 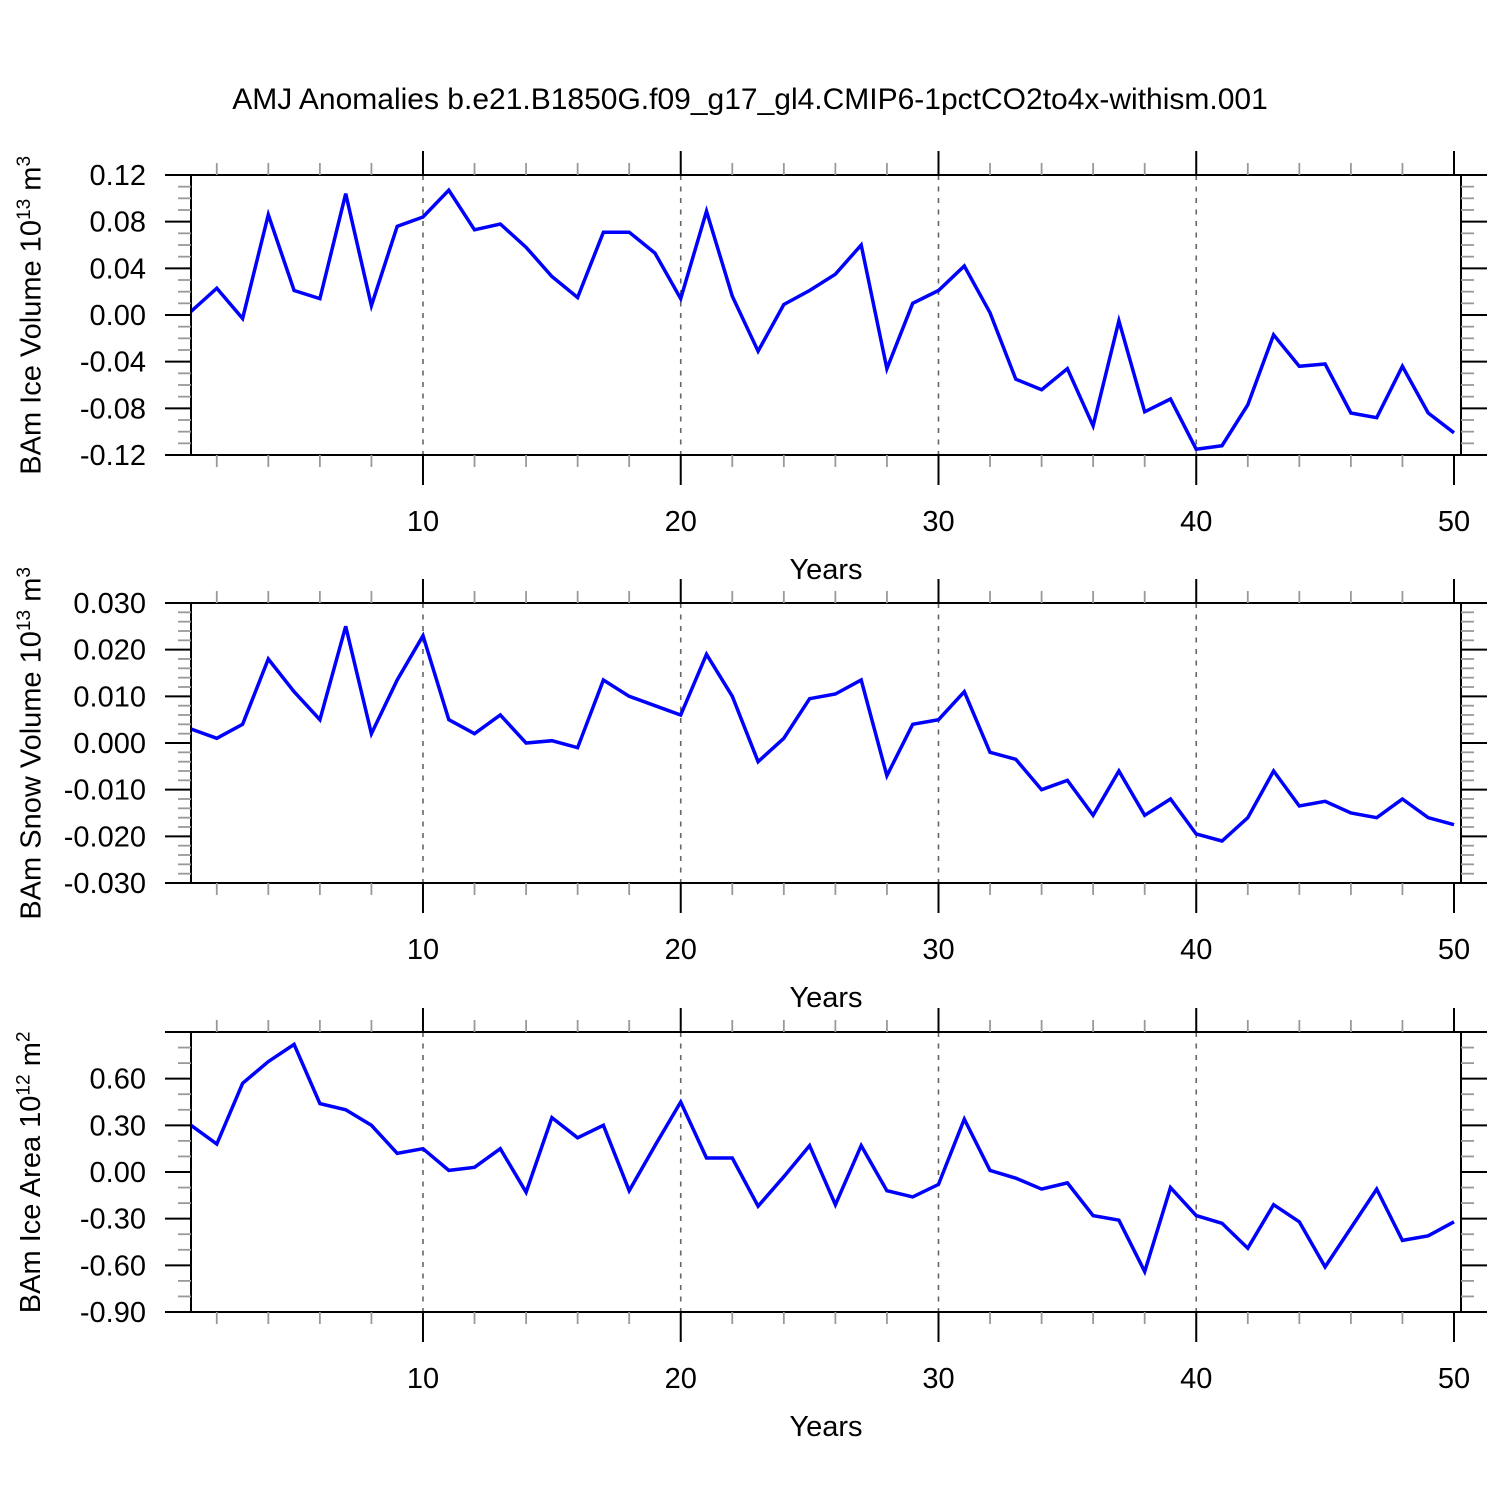 What do you see at coordinates (118, 269) in the screenshot?
I see `y-tick-label: 0.04` at bounding box center [118, 269].